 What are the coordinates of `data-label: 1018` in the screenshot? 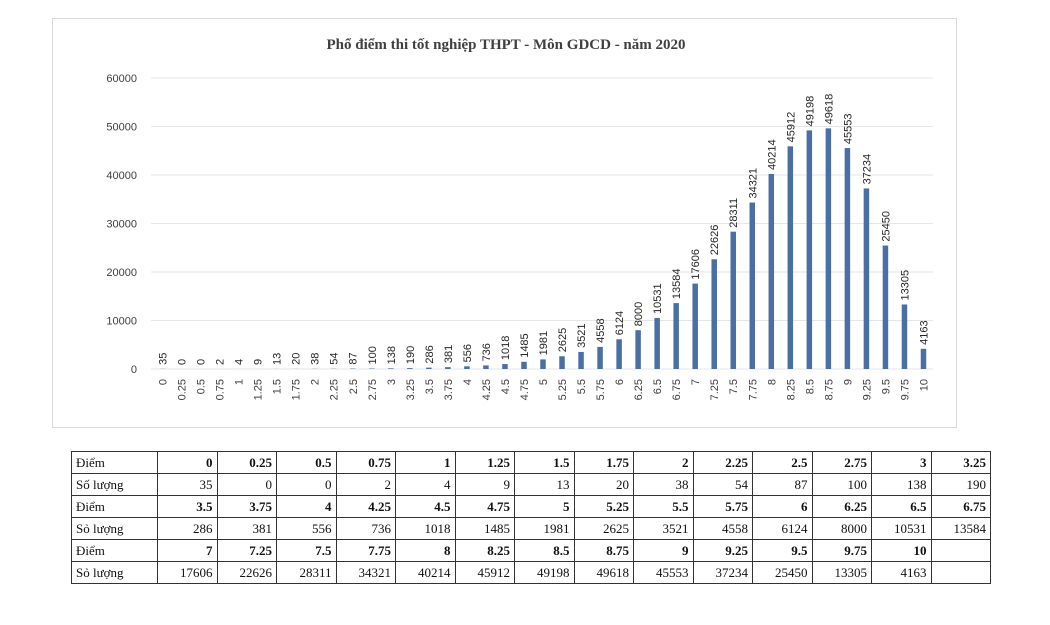 It's located at (506, 348).